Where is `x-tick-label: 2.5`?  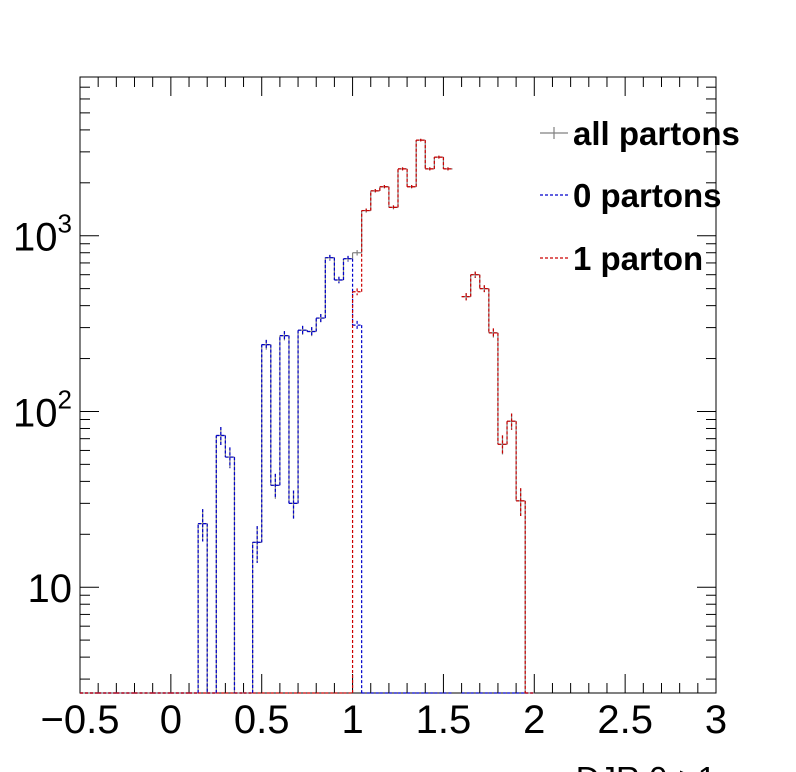 x-tick-label: 2.5 is located at coordinates (625, 720).